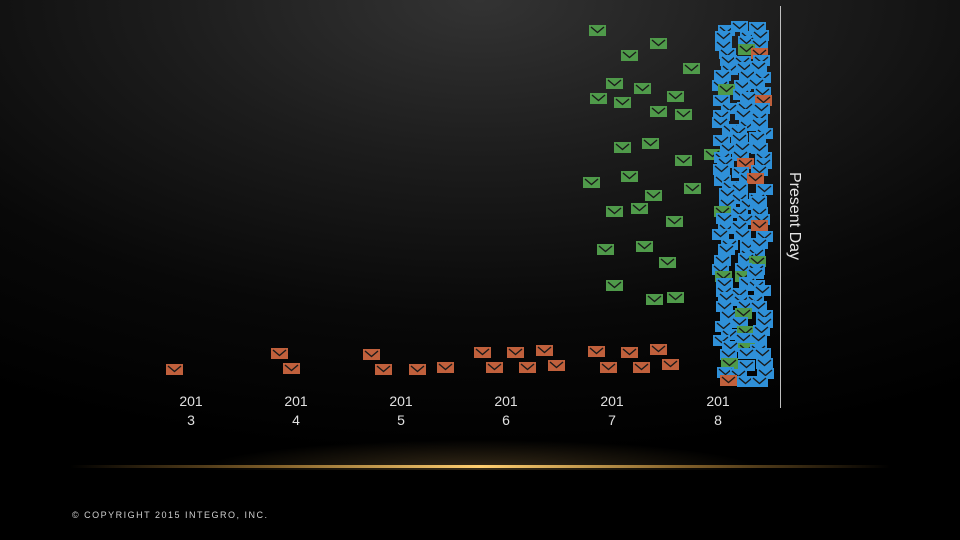  What do you see at coordinates (170, 515) in the screenshot?
I see `copyright-notice: © COPYRIGHT 2015 INTEGRO, INC.` at bounding box center [170, 515].